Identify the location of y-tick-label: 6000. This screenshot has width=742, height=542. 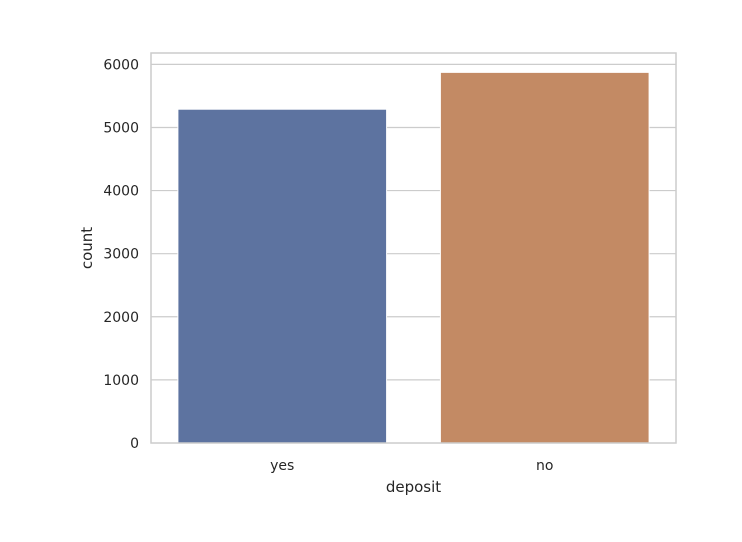
(121, 65).